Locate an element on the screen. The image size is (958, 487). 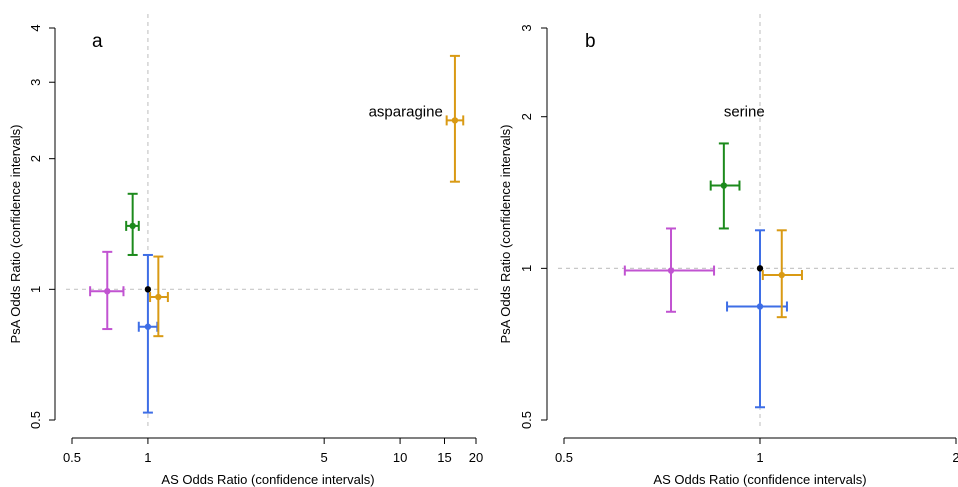
panel-a-x-tick-label: 15 is located at coordinates (444, 457).